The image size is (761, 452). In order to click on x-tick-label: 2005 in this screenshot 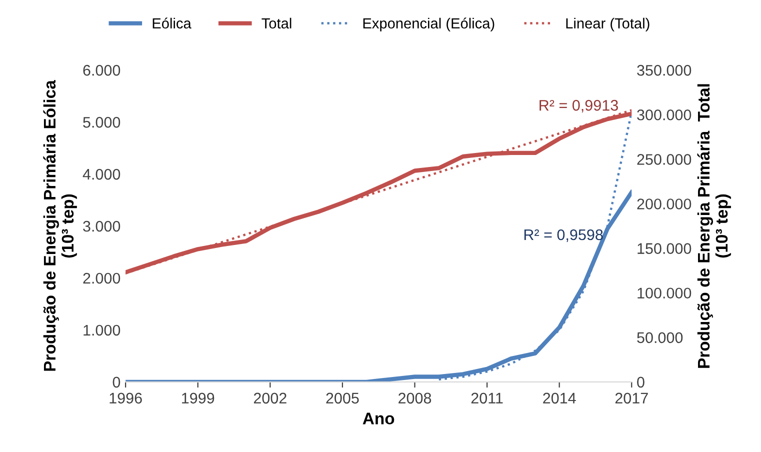, I will do `click(342, 398)`.